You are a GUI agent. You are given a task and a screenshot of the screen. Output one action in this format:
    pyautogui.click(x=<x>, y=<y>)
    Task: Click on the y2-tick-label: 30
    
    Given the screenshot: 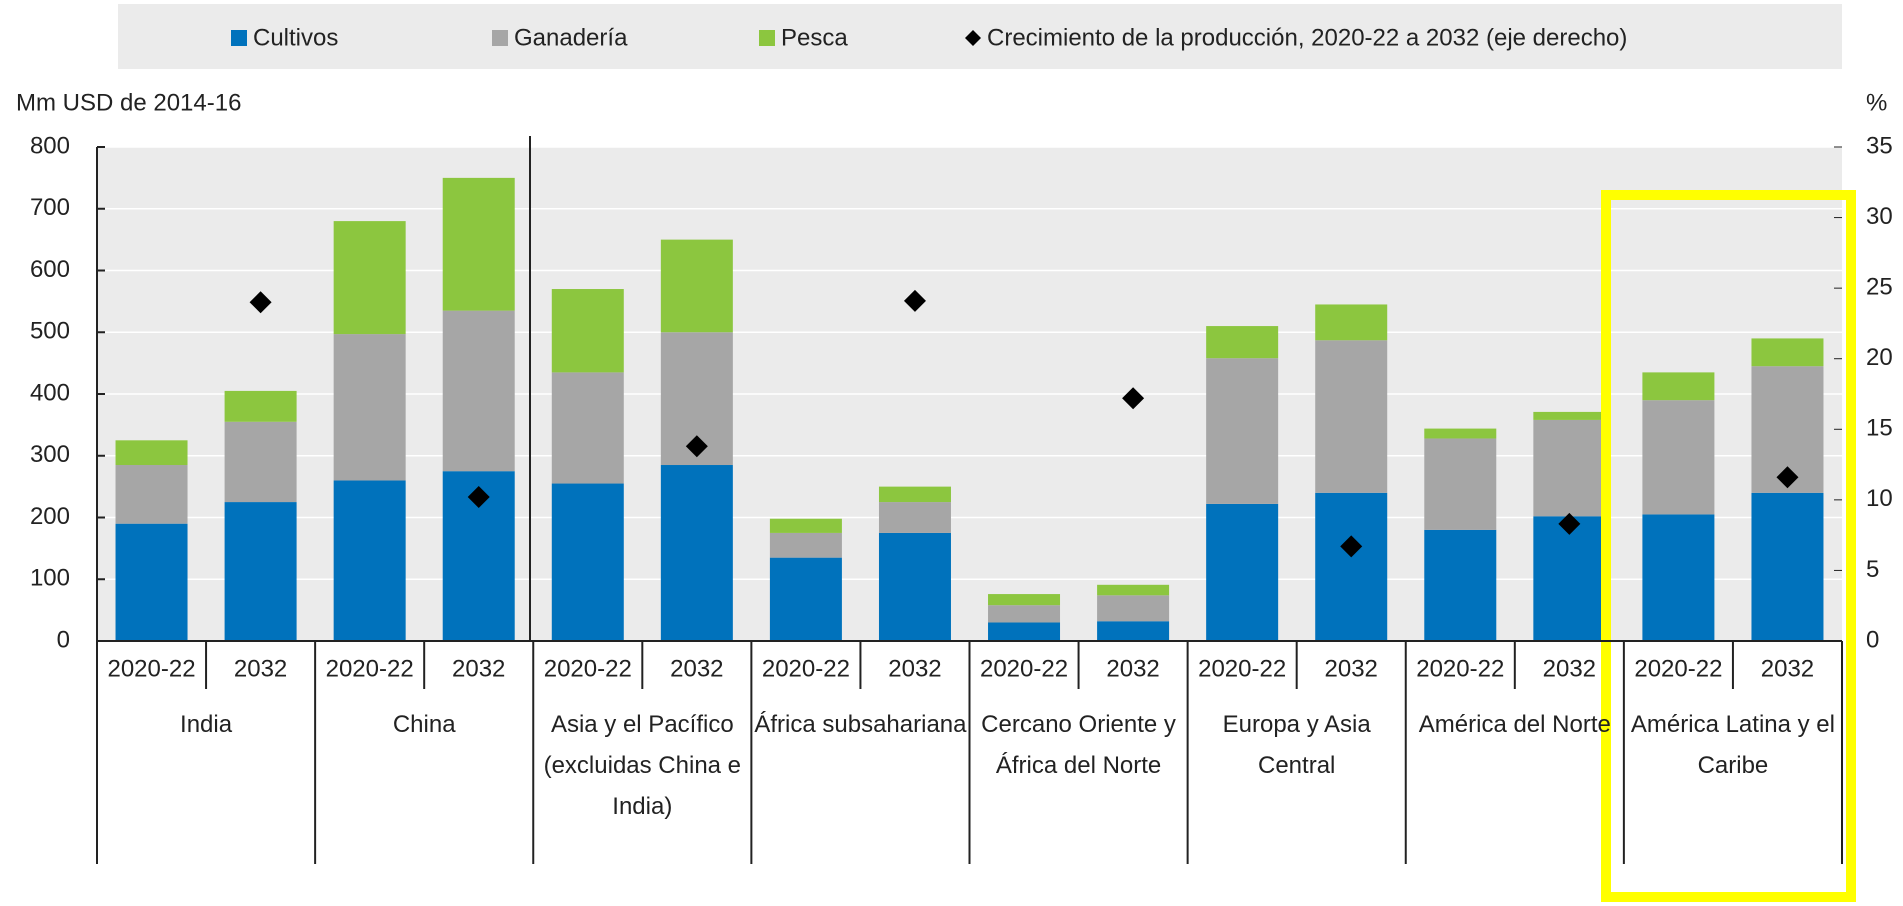 What is the action you would take?
    pyautogui.click(x=1879, y=216)
    